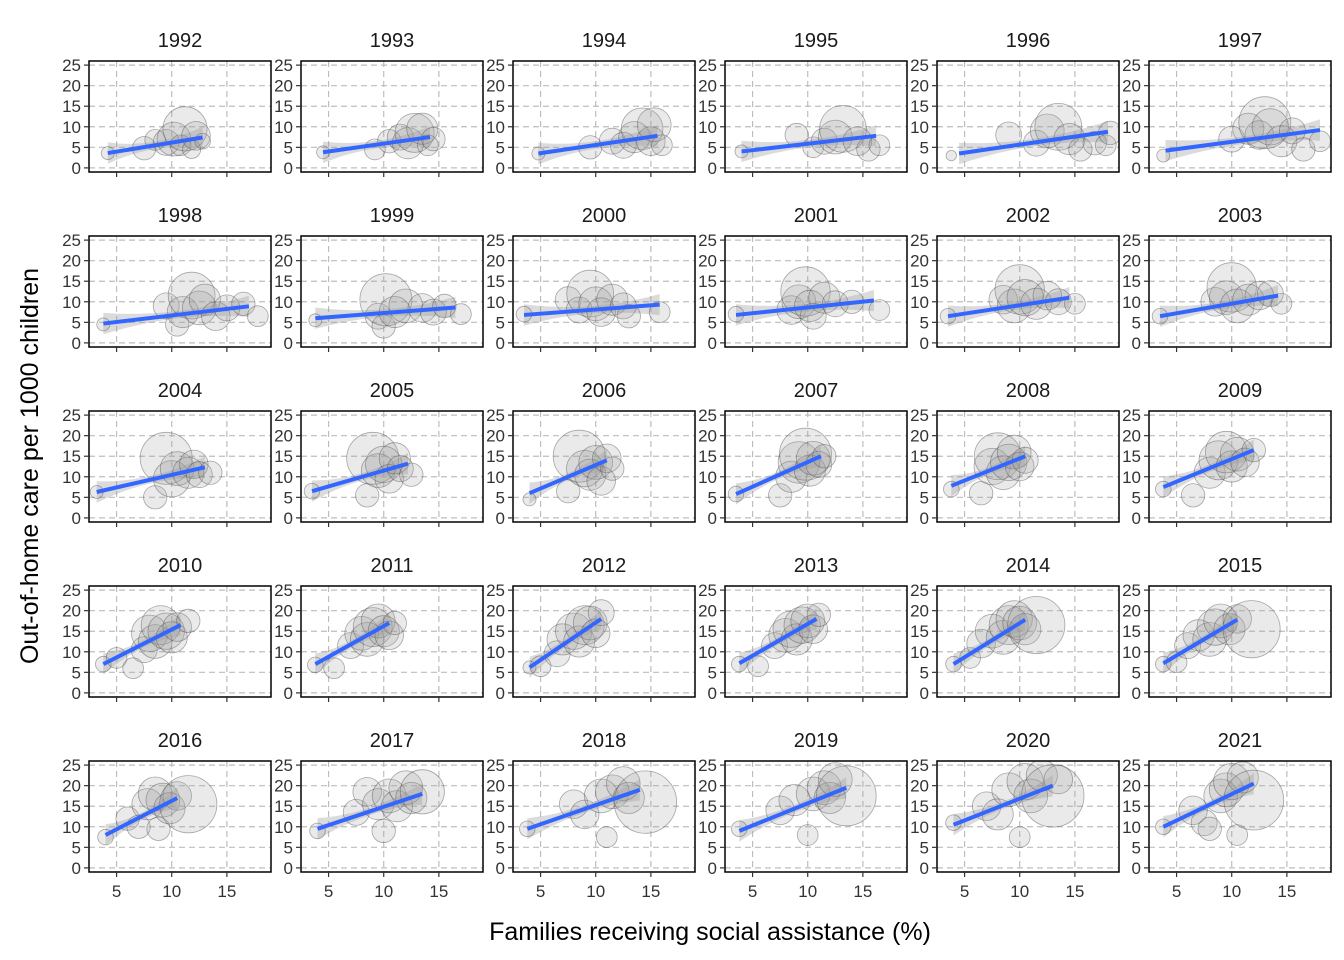 The height and width of the screenshot is (960, 1344). I want to click on y-axis-title: Out-of-home care per 1000 children, so click(30, 466).